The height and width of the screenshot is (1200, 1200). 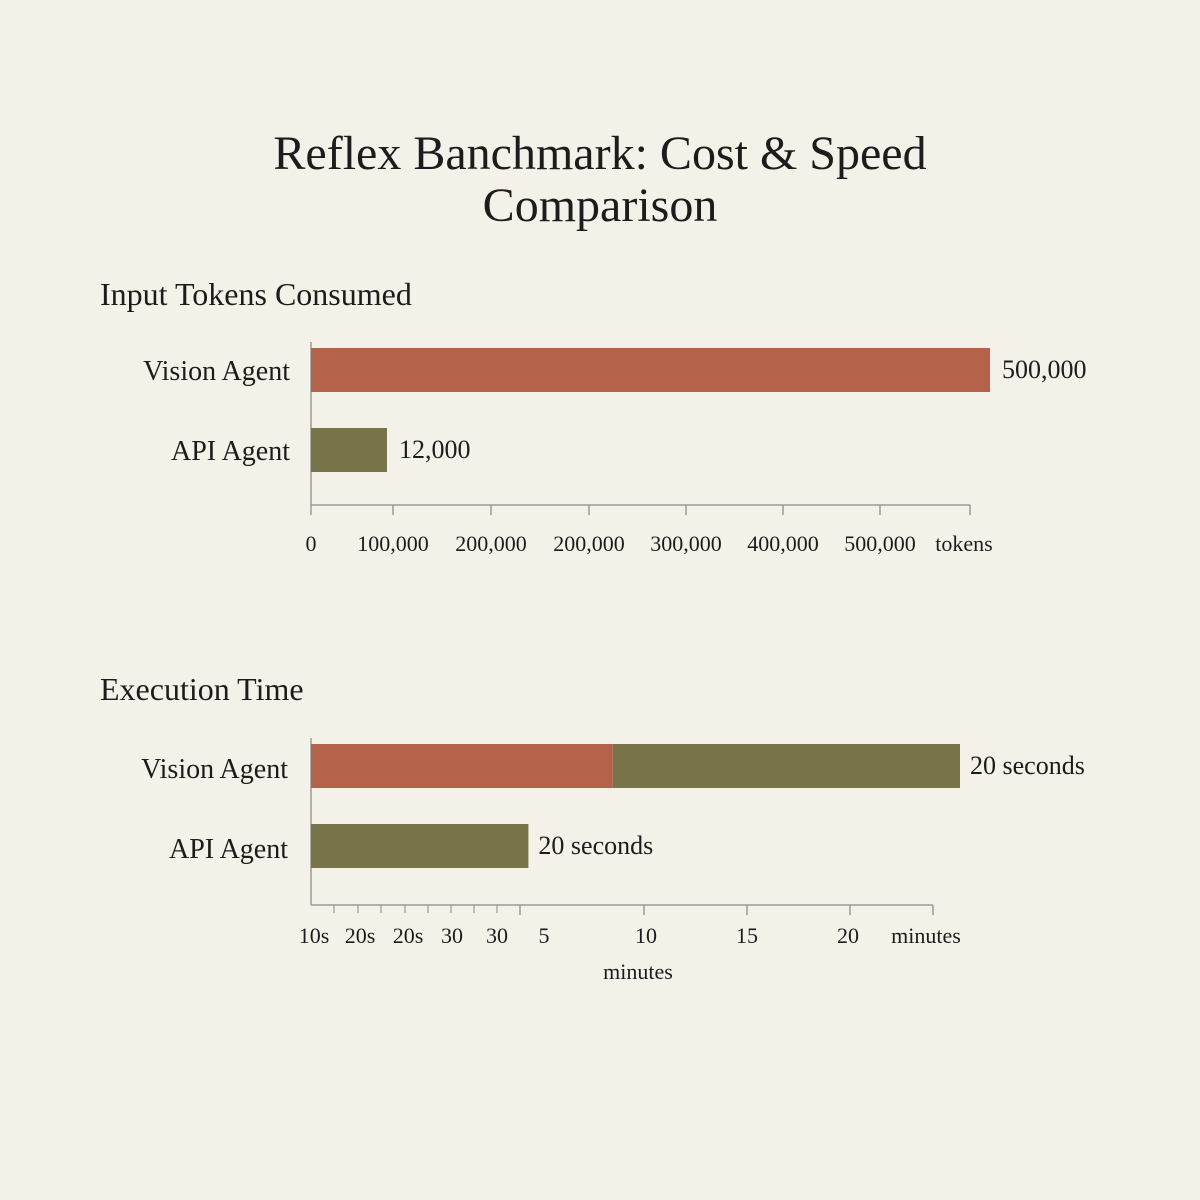 What do you see at coordinates (600, 153) in the screenshot?
I see `page-title-line-1: Reflex Banchmark: Cost & Speed` at bounding box center [600, 153].